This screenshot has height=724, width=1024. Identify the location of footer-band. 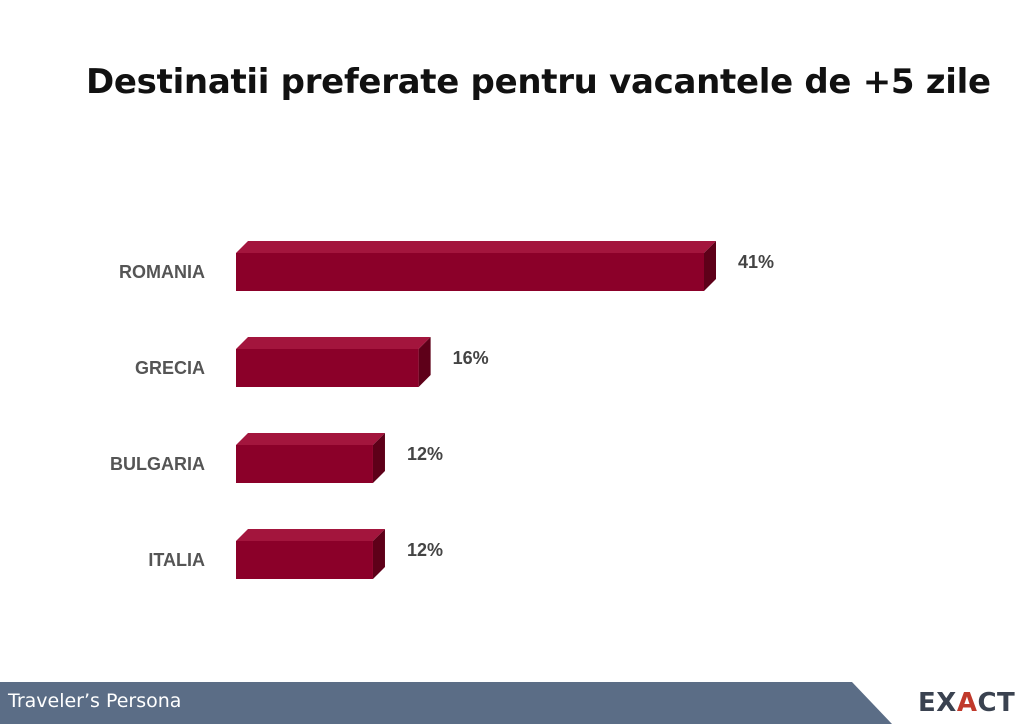
(446, 703).